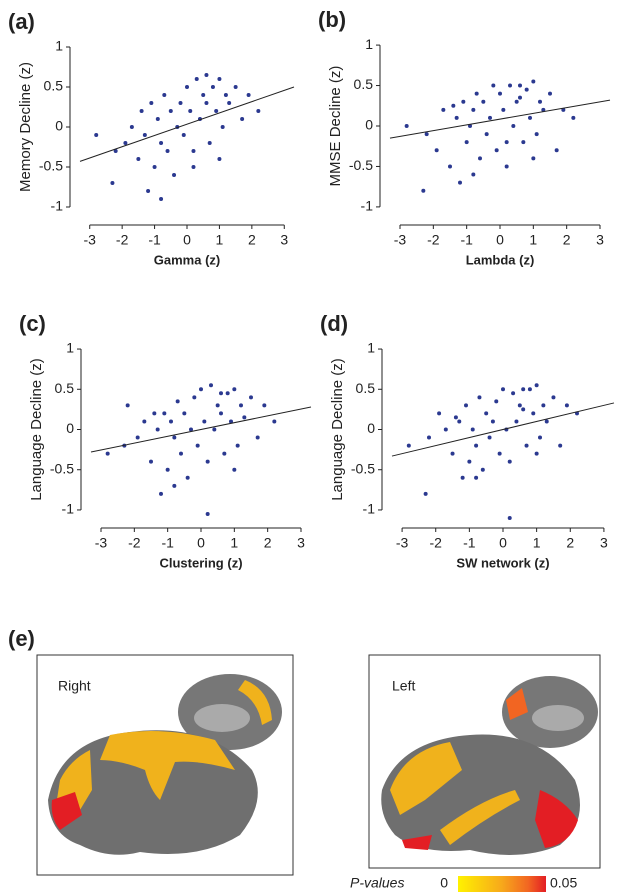 The width and height of the screenshot is (622, 894). What do you see at coordinates (403, 686) in the screenshot?
I see `hemisphere-label: Left` at bounding box center [403, 686].